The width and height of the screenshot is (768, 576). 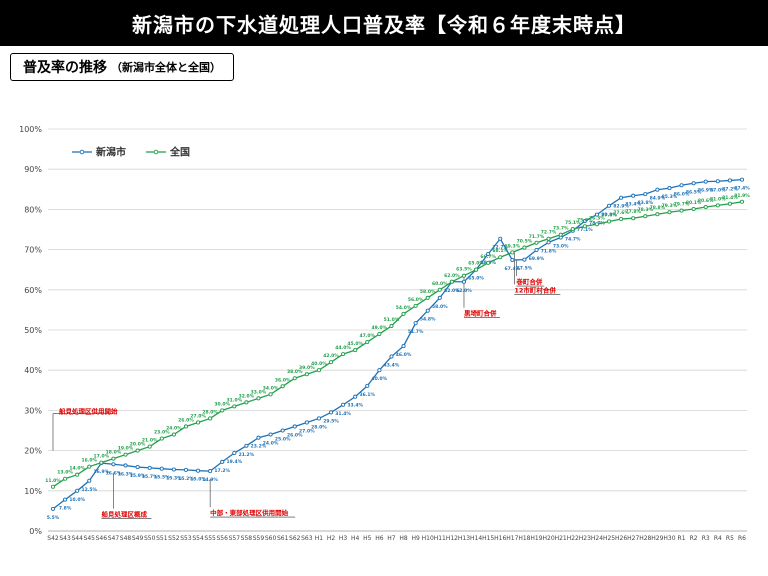 I want to click on y-tick-label: 40%, so click(x=33, y=370).